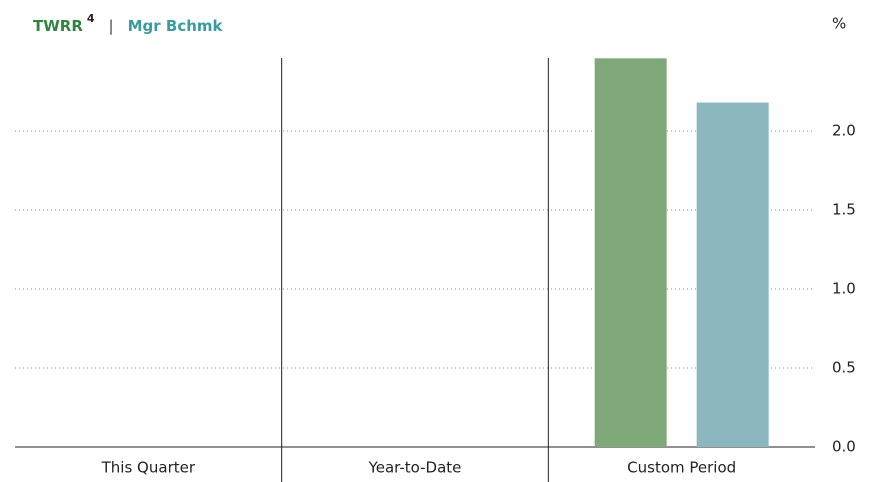 This screenshot has width=875, height=482. Describe the element at coordinates (176, 26) in the screenshot. I see `legend-entry: Mgr Bchmk` at that location.